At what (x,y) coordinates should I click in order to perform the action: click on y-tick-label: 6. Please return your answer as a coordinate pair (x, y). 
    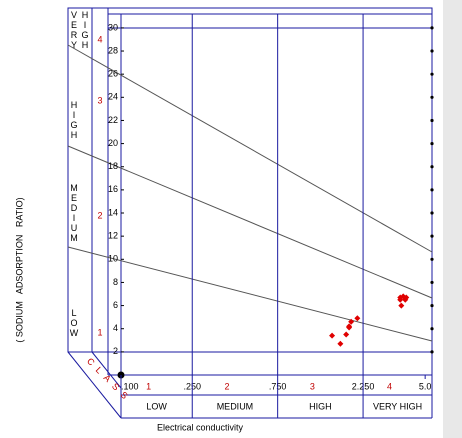
    Looking at the image, I should click on (115, 305).